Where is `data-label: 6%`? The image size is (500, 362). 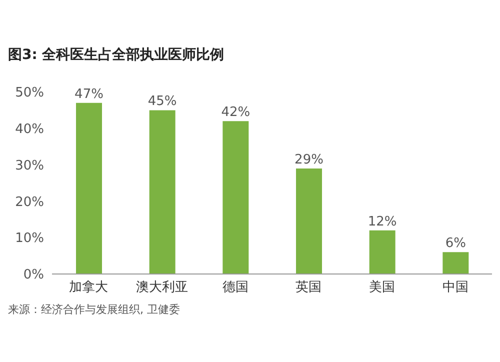
data-label: 6% is located at coordinates (455, 244).